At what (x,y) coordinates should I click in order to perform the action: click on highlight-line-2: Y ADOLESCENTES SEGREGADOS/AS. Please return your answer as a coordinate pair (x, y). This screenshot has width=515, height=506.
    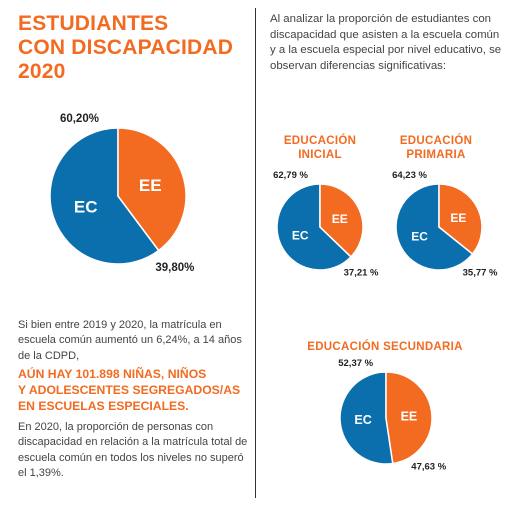
    Looking at the image, I should click on (129, 390).